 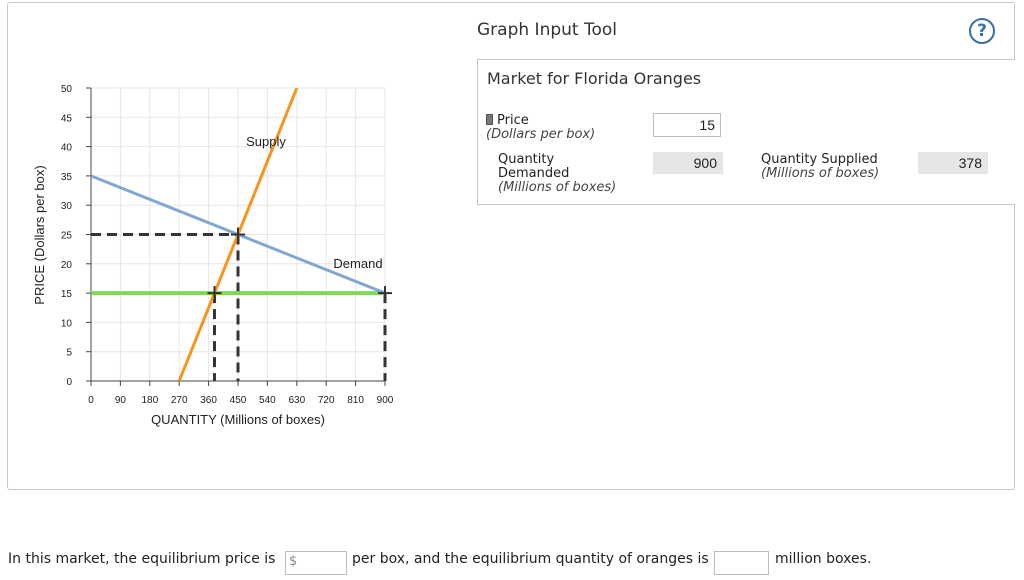 What do you see at coordinates (688, 163) in the screenshot?
I see `quantity-demanded-value: 900` at bounding box center [688, 163].